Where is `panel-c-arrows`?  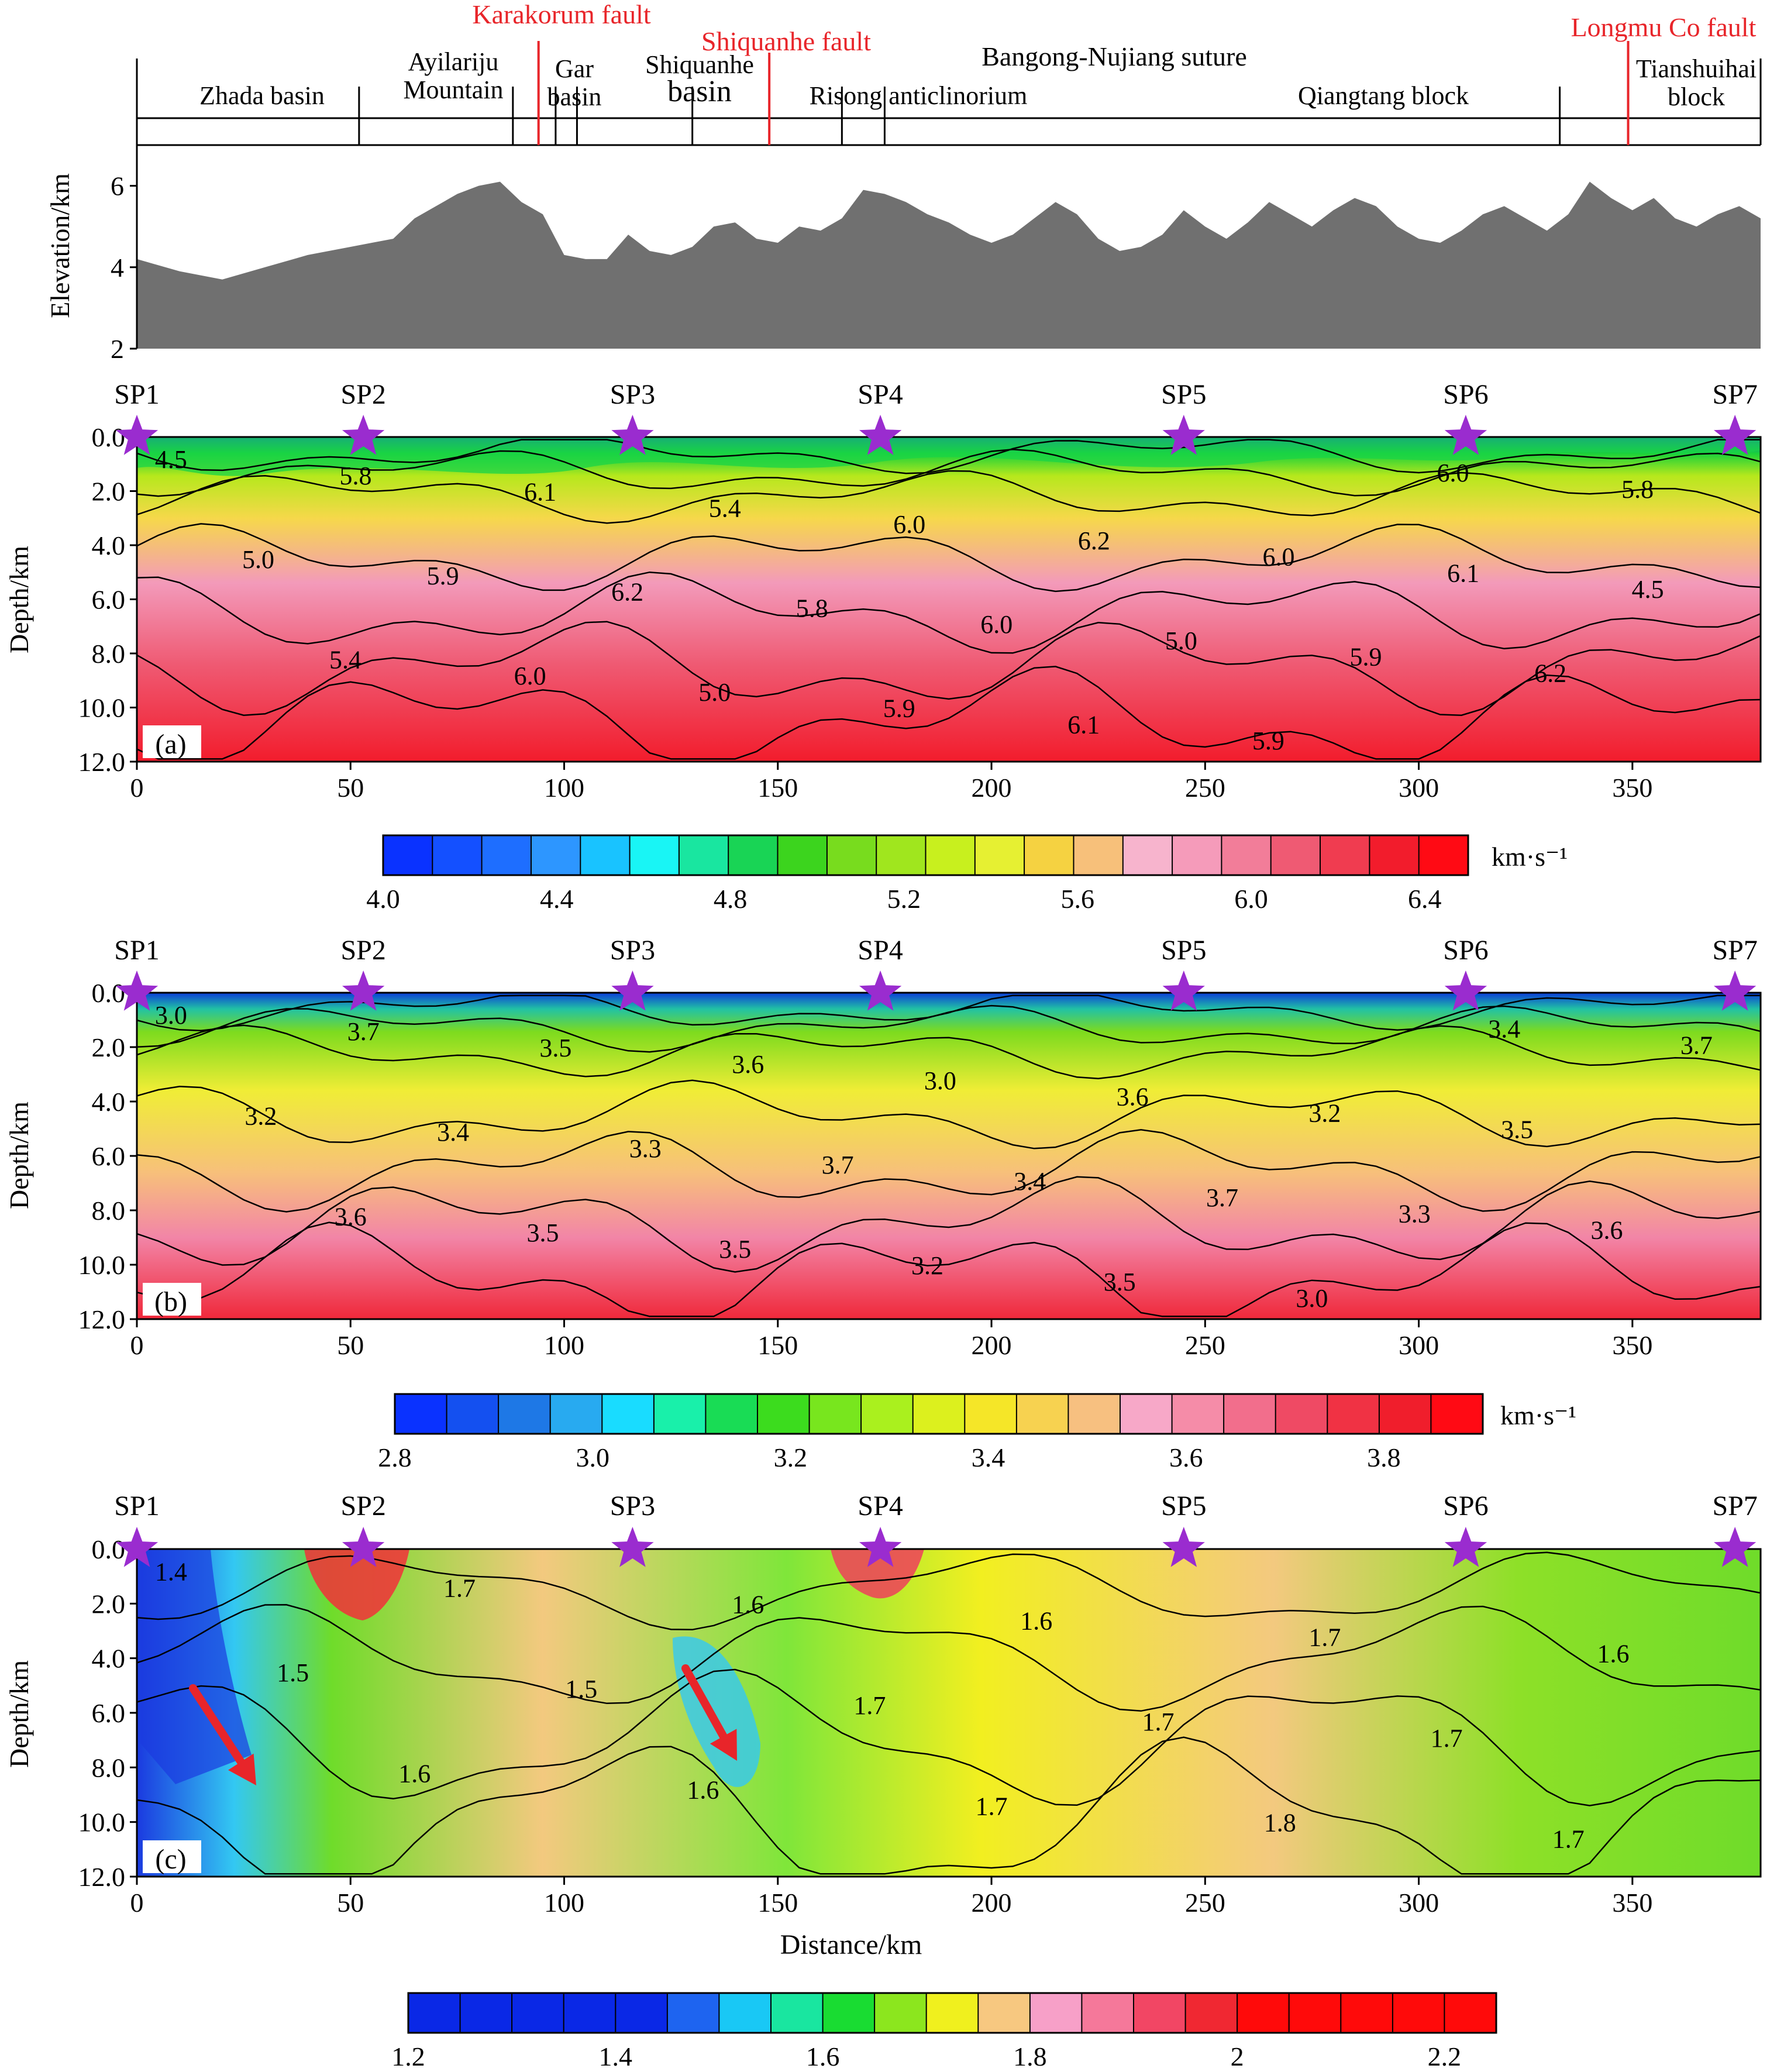
panel-c-arrows is located at coordinates (463, 1724).